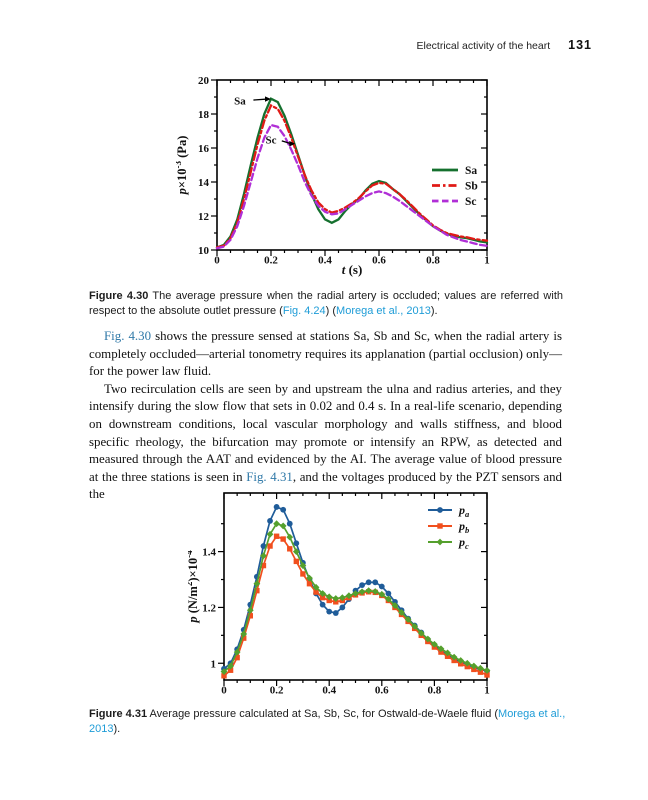 This screenshot has width=648, height=800. What do you see at coordinates (281, 141) in the screenshot?
I see `annotation-Sc: Sc` at bounding box center [281, 141].